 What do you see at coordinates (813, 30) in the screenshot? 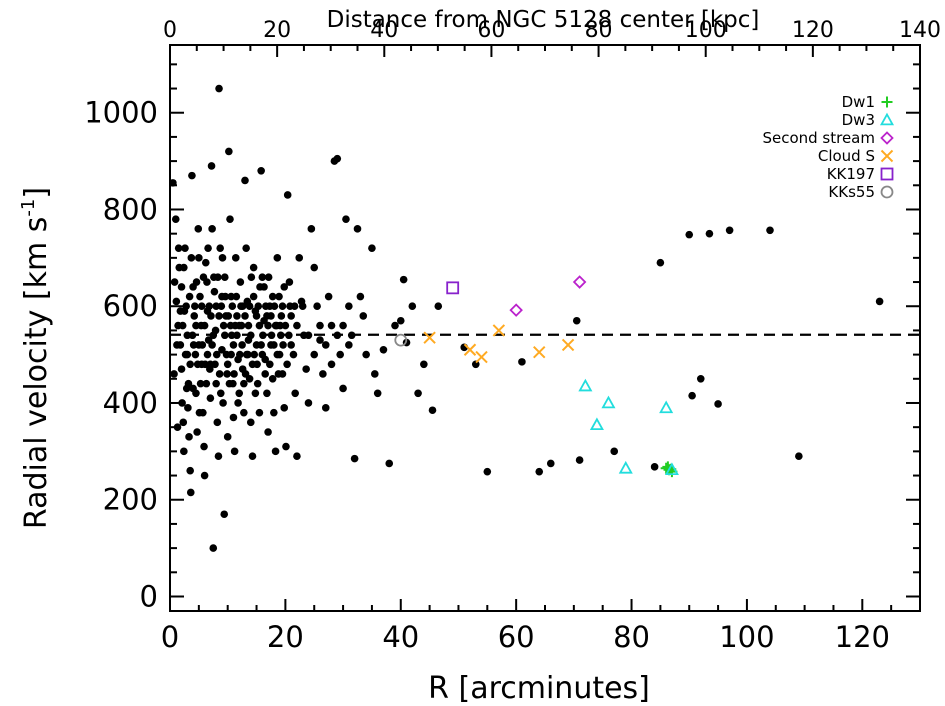
I see `top-x-tick-label: 120` at bounding box center [813, 30].